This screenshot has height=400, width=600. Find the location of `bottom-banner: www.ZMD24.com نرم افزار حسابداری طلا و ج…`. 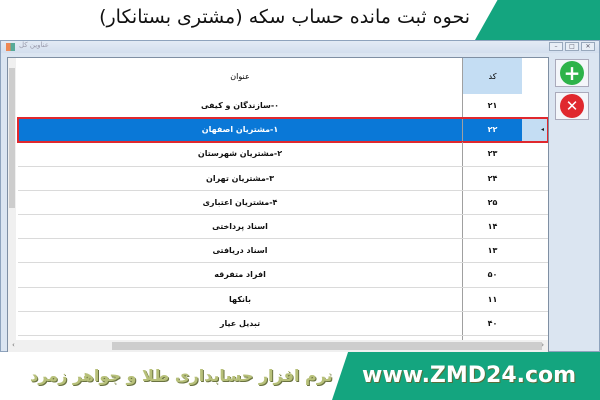

bottom-banner: www.ZMD24.com نرم افزار حسابداری طلا و ج… is located at coordinates (300, 376).